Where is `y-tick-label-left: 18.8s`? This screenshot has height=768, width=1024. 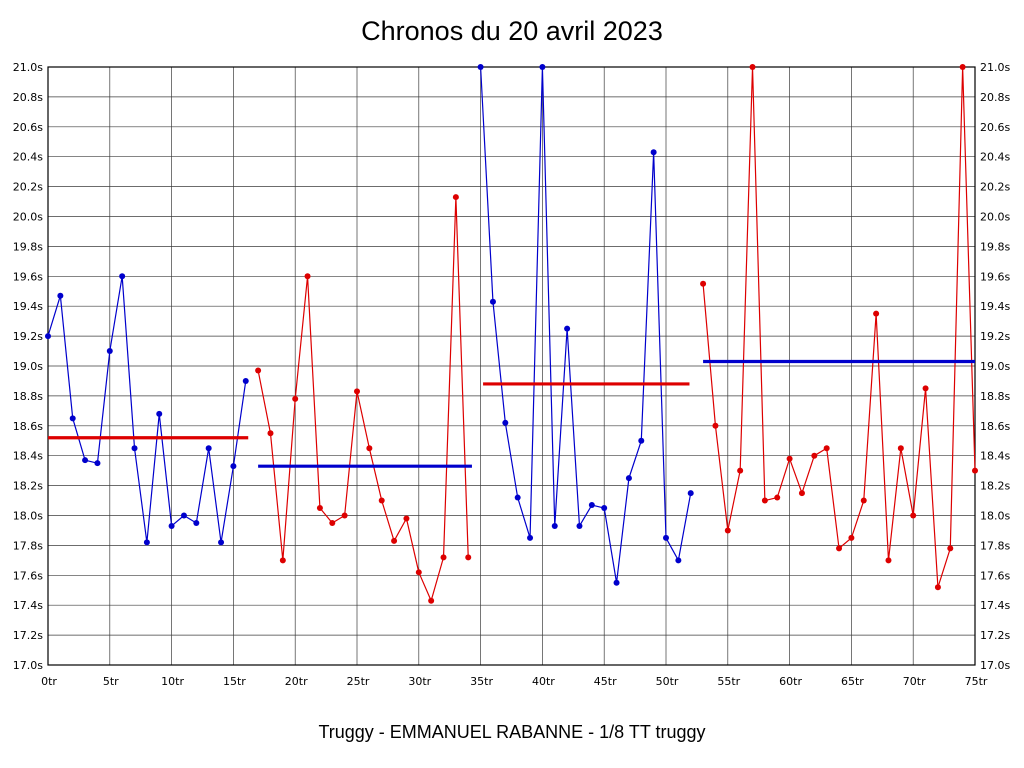 y-tick-label-left: 18.8s is located at coordinates (28, 396).